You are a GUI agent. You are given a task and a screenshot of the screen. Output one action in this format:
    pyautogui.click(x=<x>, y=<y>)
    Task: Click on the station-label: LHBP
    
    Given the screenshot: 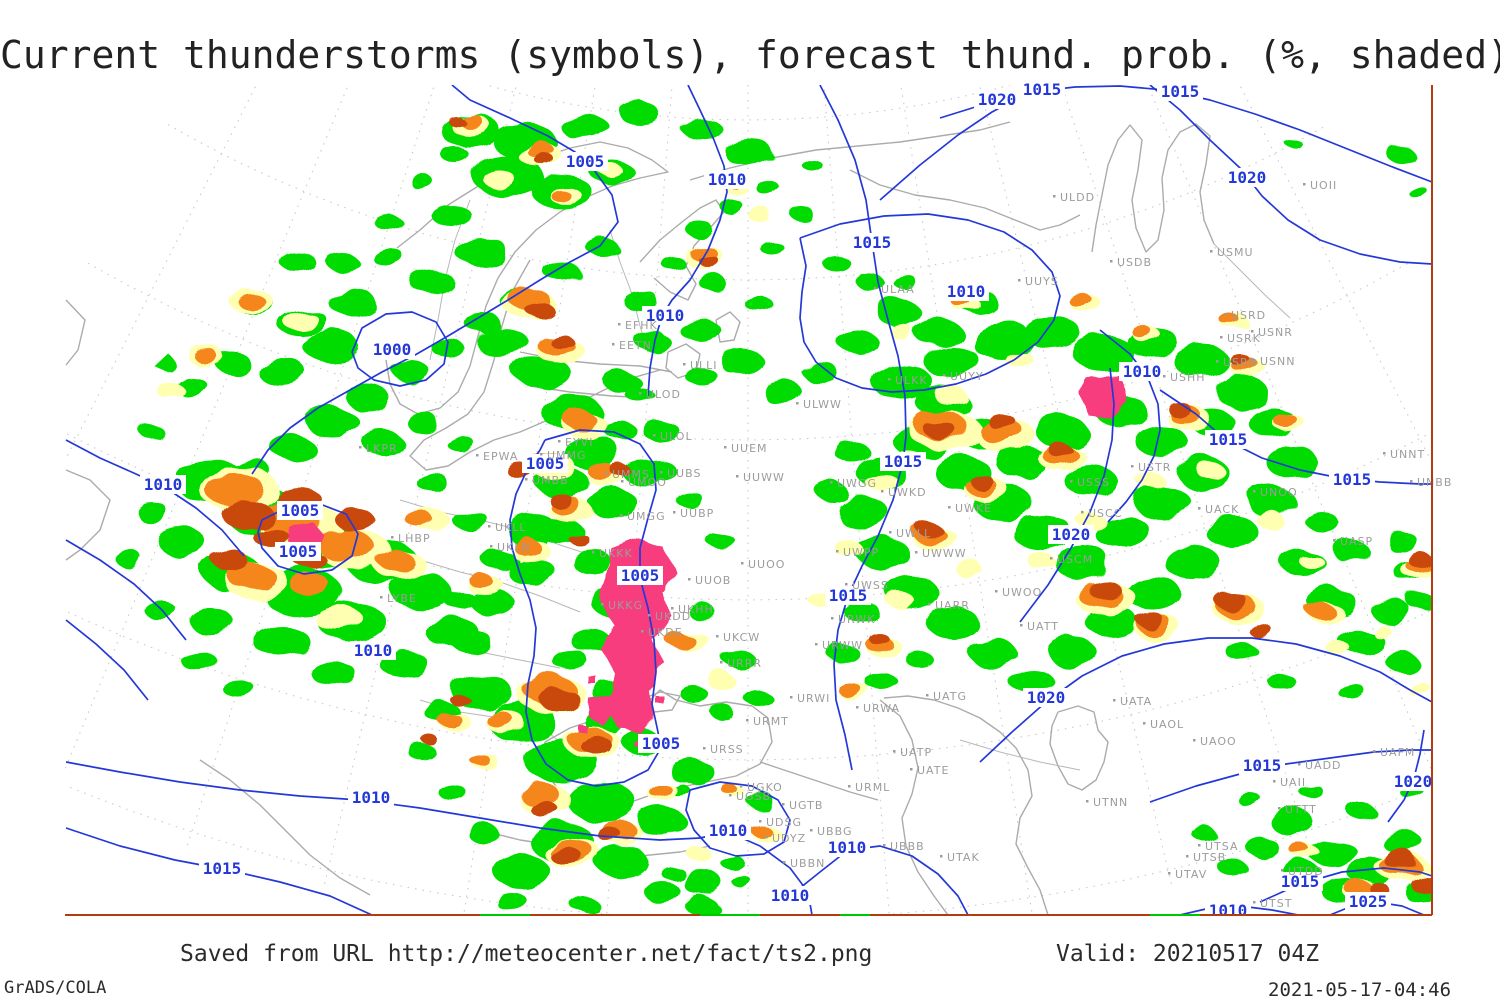 What is the action you would take?
    pyautogui.click(x=414, y=538)
    